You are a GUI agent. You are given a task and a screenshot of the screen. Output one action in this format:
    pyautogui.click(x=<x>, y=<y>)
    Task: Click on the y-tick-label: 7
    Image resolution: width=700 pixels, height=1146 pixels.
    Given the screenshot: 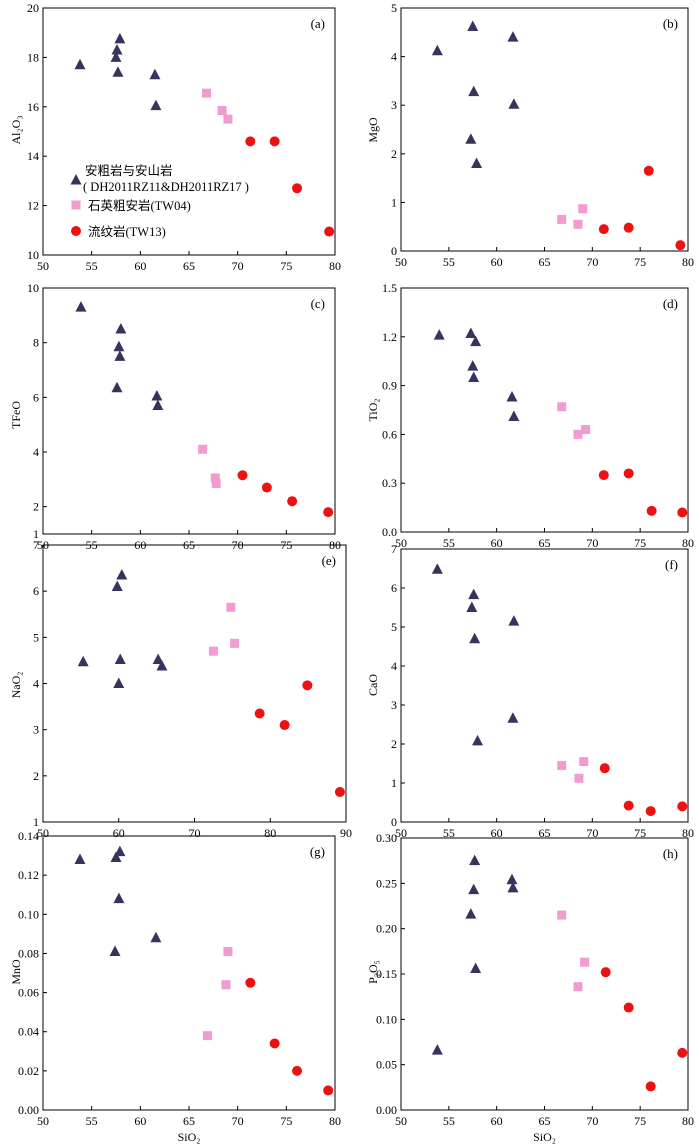 What is the action you would take?
    pyautogui.click(x=394, y=549)
    